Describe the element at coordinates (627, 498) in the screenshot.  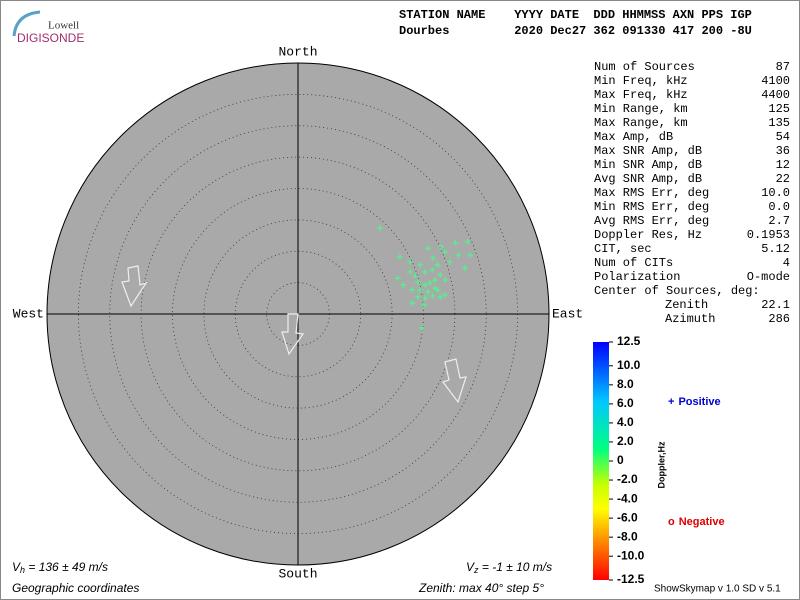
I see `colorbar-tick-label: -4.0` at that location.